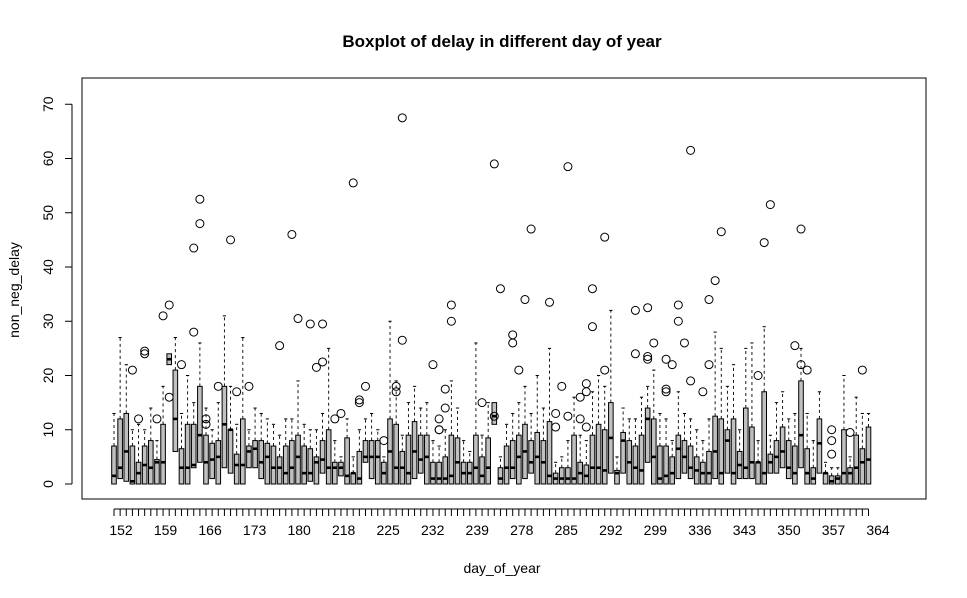 The height and width of the screenshot is (598, 967). I want to click on x-tick-label: 364, so click(878, 530).